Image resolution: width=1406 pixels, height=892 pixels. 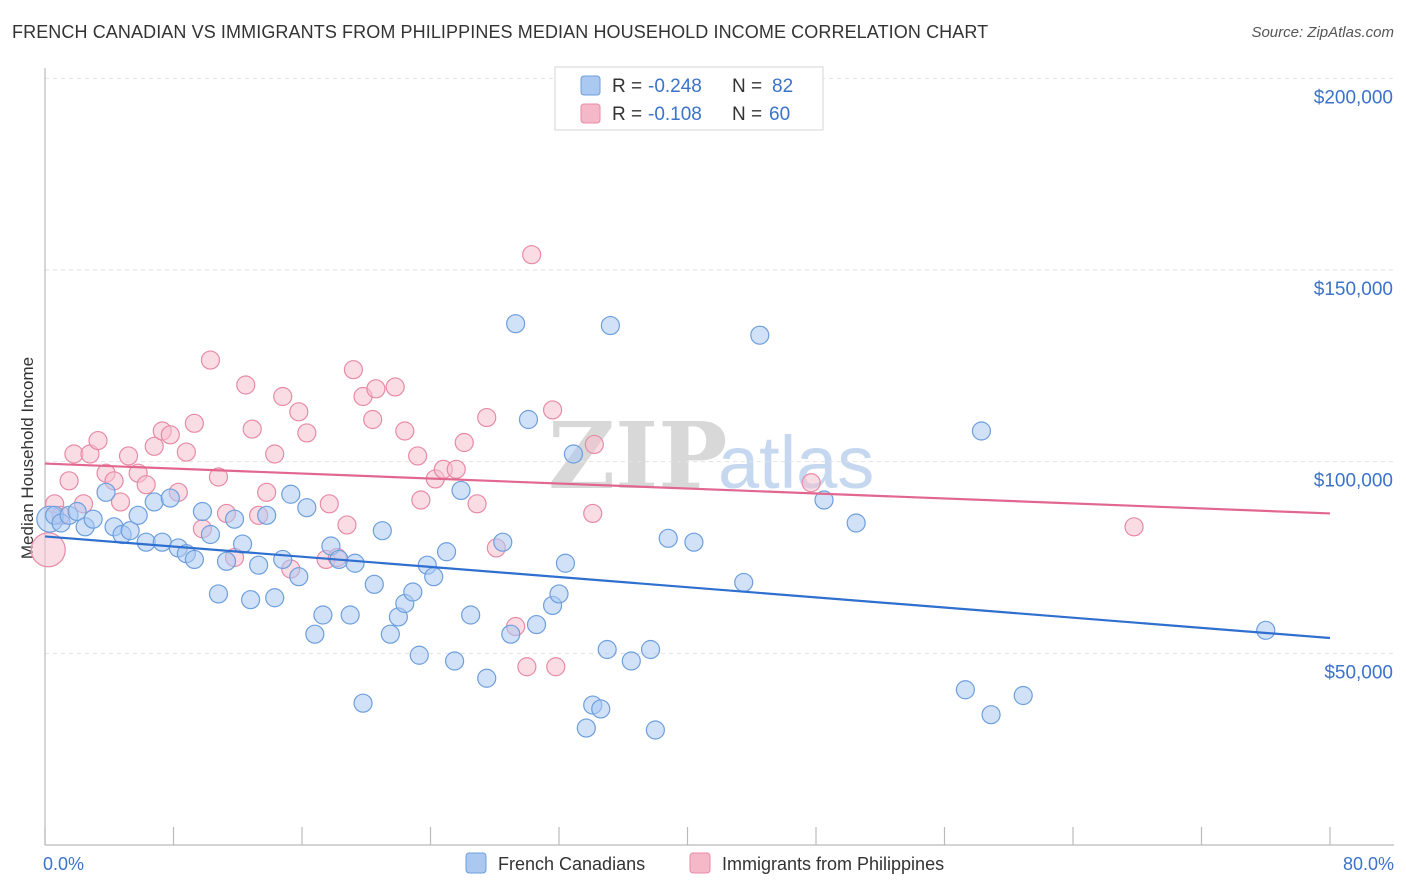 I want to click on legend-r-value-2: -0.108, so click(x=675, y=114).